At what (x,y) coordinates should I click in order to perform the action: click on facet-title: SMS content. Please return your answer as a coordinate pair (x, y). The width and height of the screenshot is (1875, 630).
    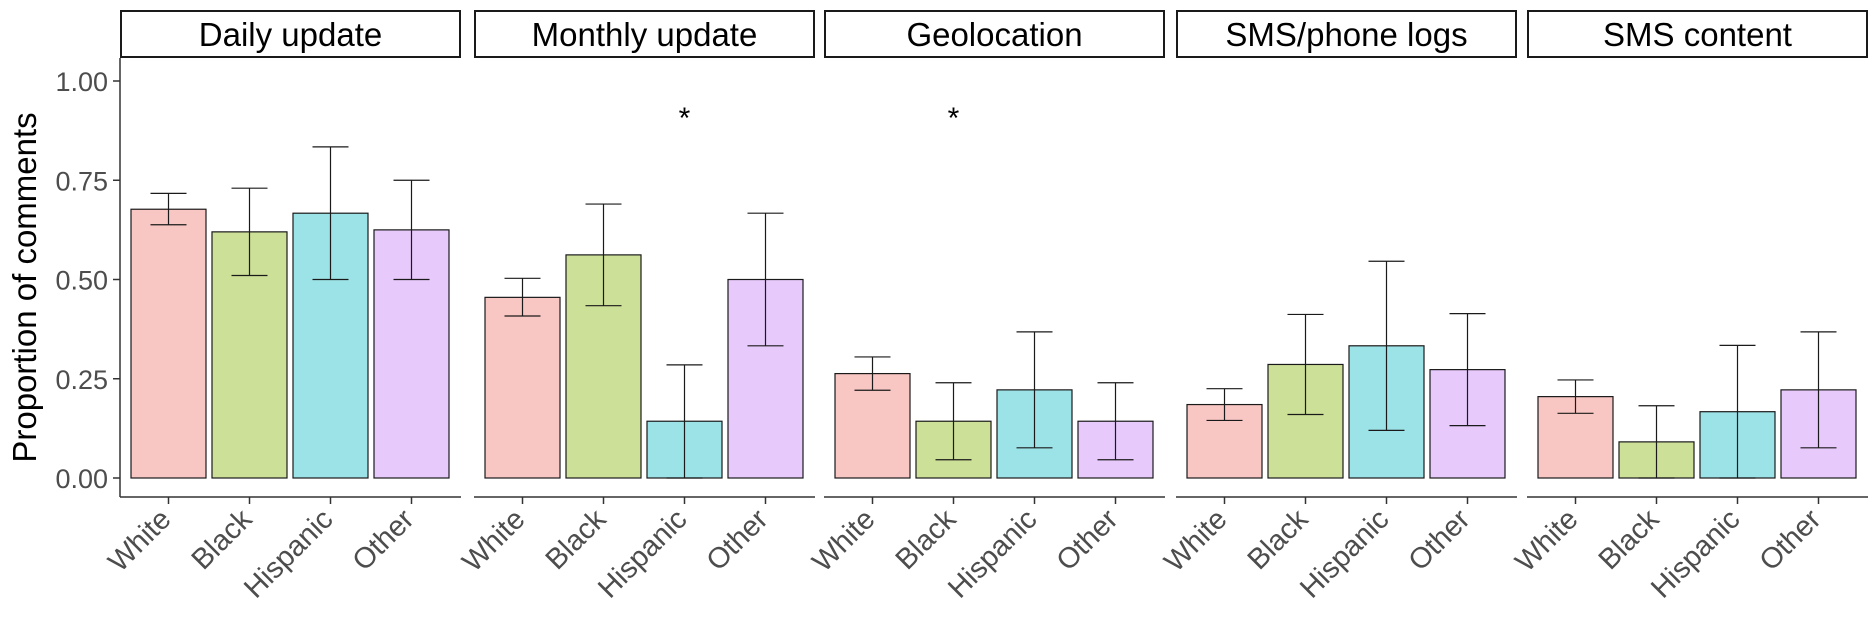
    Looking at the image, I should click on (1697, 34).